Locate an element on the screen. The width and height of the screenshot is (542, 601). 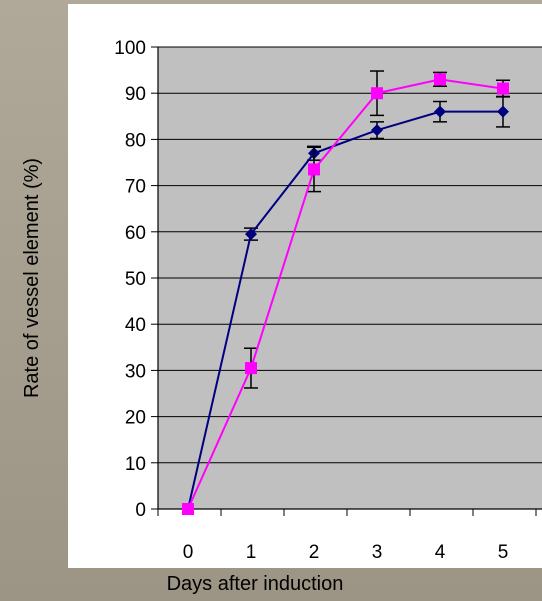
x-tick-label: 2 is located at coordinates (314, 552).